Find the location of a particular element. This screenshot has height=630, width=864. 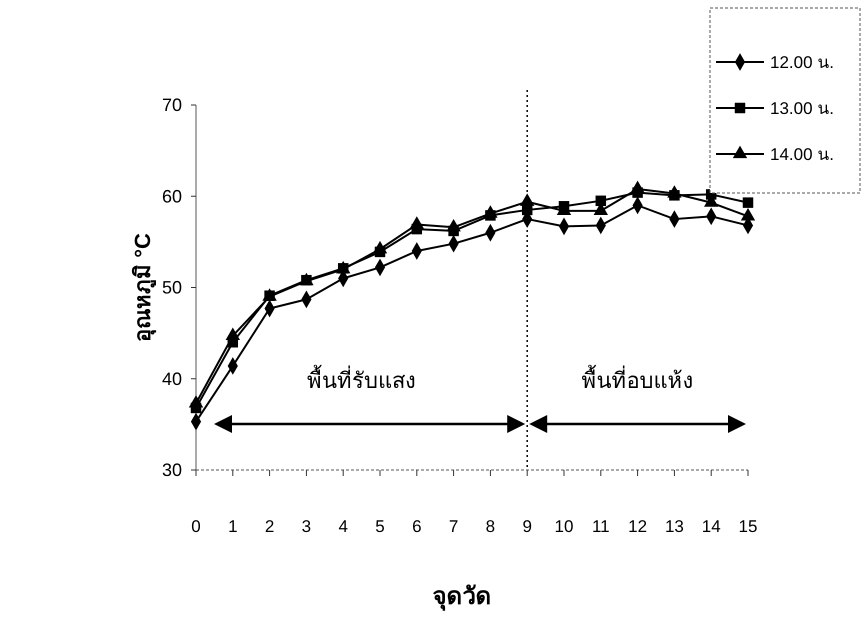

y-tick-label: 30 is located at coordinates (172, 470).